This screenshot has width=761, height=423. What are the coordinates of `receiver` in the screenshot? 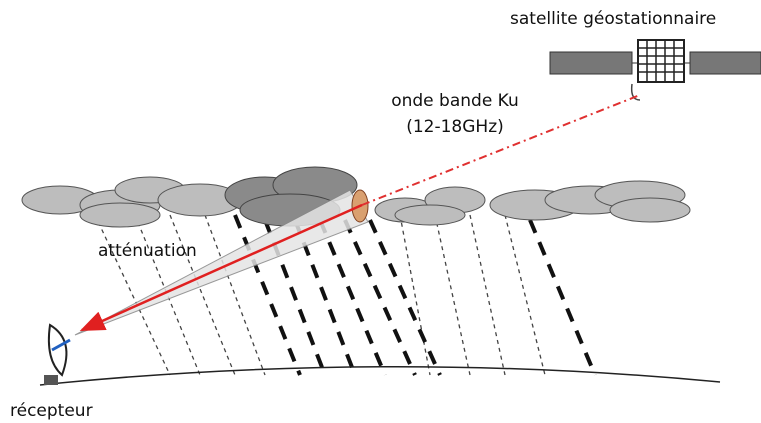 It's located at (57, 354).